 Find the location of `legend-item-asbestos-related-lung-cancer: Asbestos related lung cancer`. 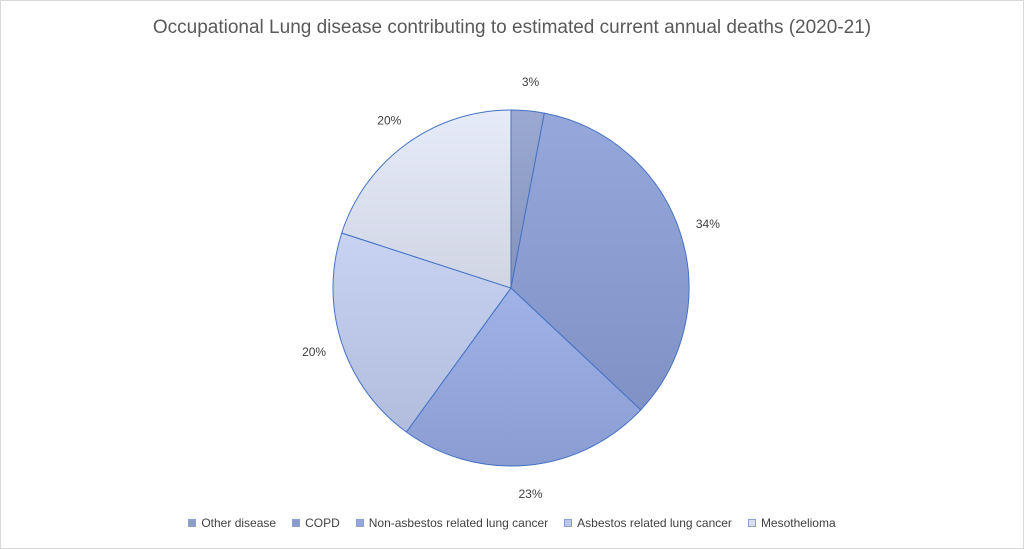

legend-item-asbestos-related-lung-cancer: Asbestos related lung cancer is located at coordinates (648, 523).